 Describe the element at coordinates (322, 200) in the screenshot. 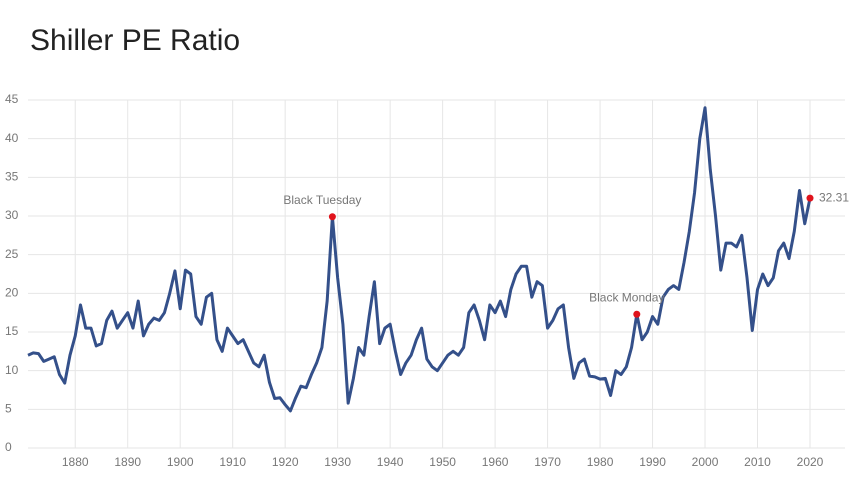

I see `annotation-label: Black Tuesday` at that location.